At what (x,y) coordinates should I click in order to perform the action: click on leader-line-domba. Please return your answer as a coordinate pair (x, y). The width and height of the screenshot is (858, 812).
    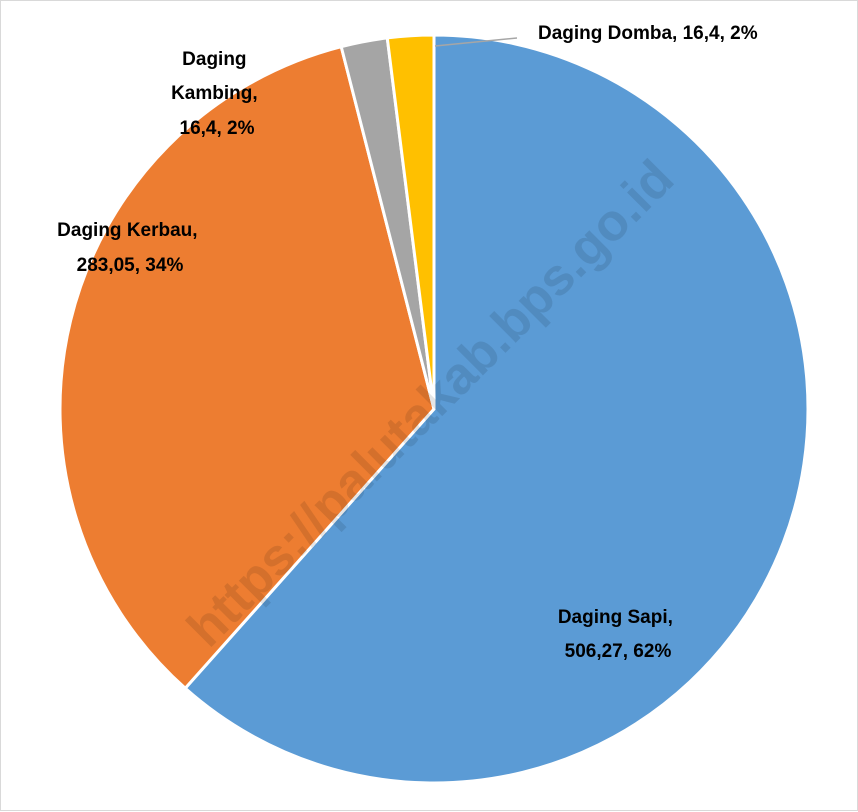
    Looking at the image, I should click on (476, 42).